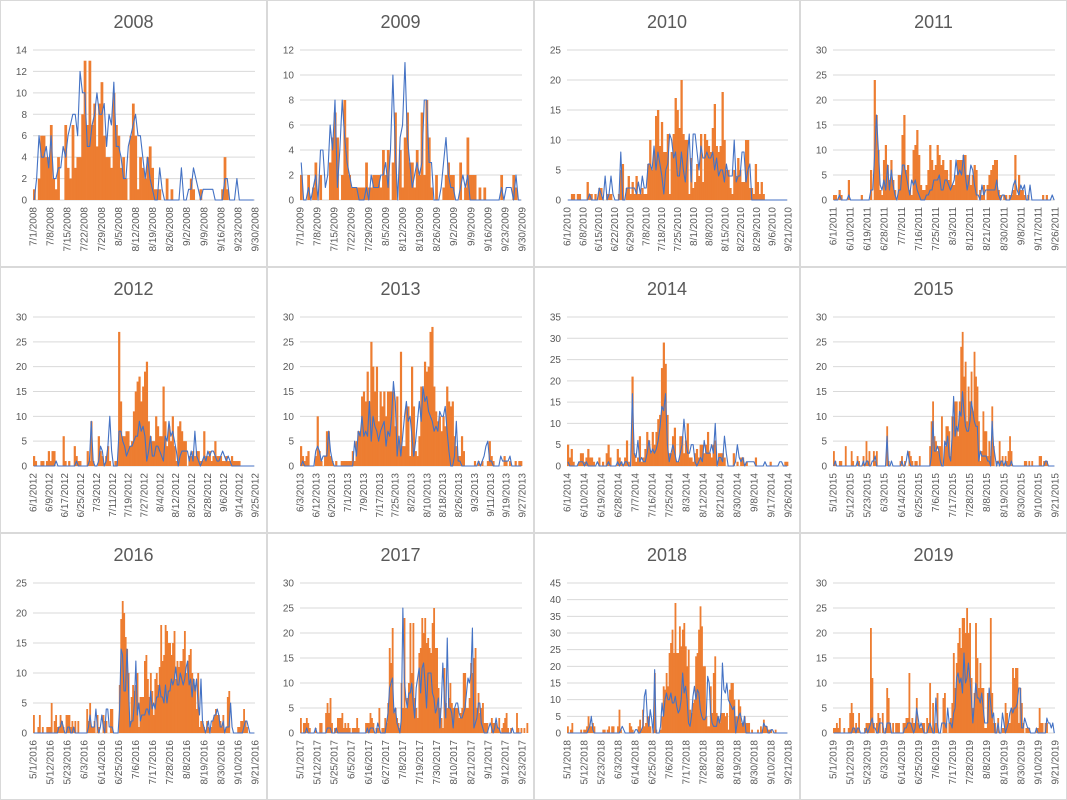 This screenshot has height=800, width=1067. Describe the element at coordinates (757, 229) in the screenshot. I see `x-tick-label: 8/29/2010` at that location.